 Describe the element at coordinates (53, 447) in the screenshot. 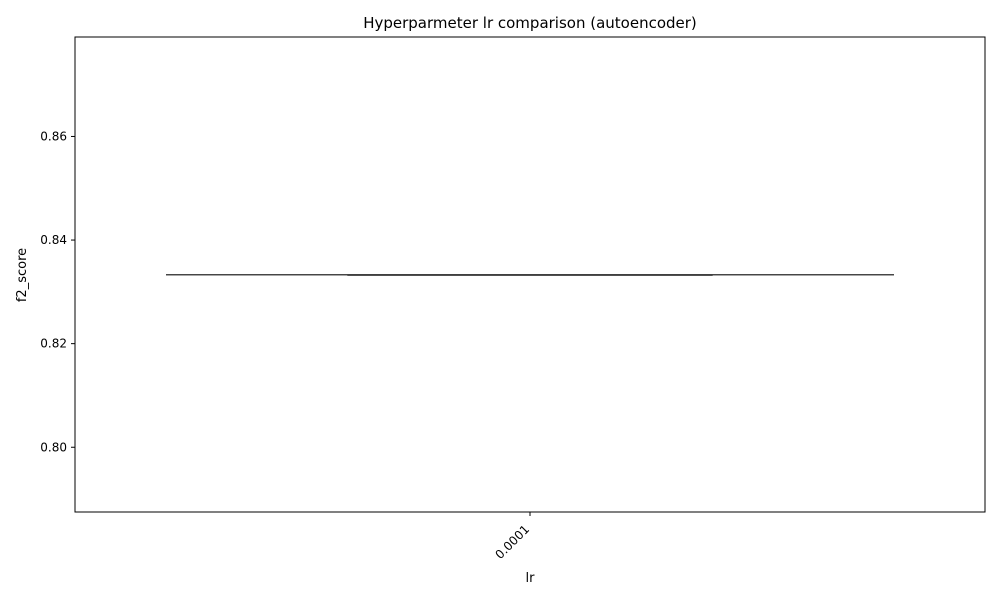

I see `y-tick-label: 0.80` at that location.